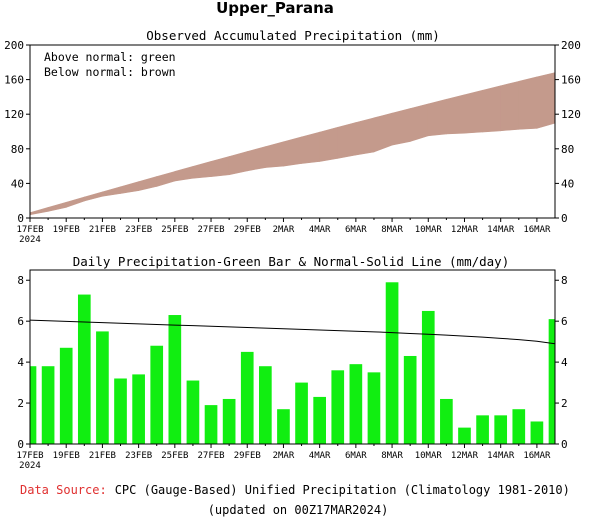  Describe the element at coordinates (66, 230) in the screenshot. I see `acc-xtick-label: 19FEB` at that location.